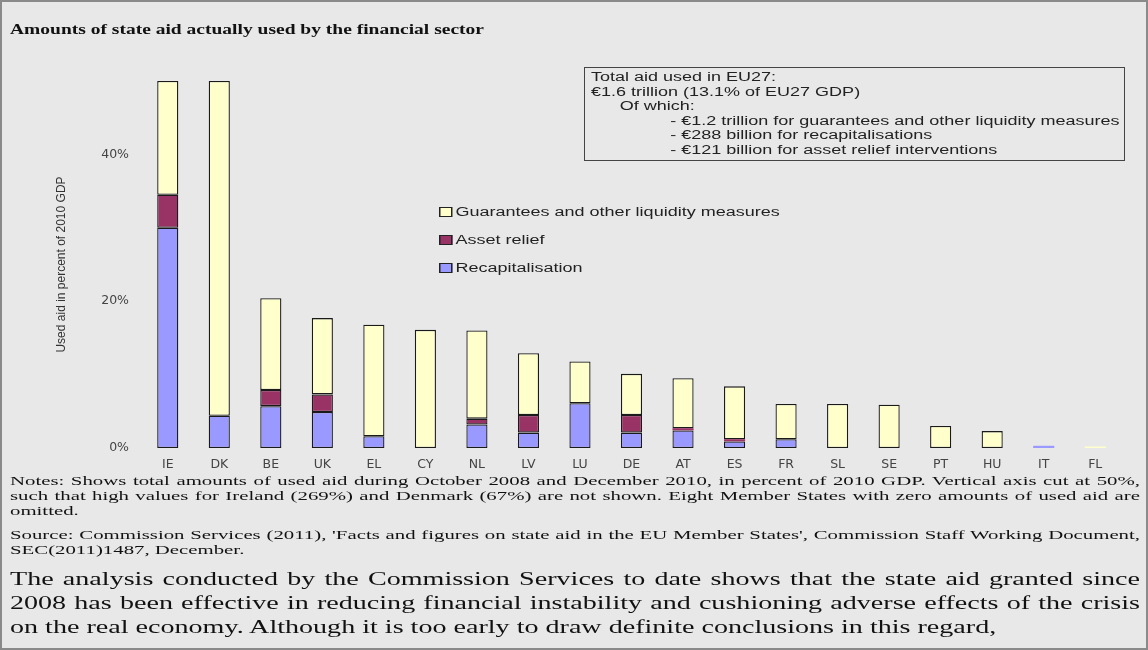  What do you see at coordinates (247, 29) in the screenshot?
I see `chart-title: Amounts of state aid actually used by the financial sector` at bounding box center [247, 29].